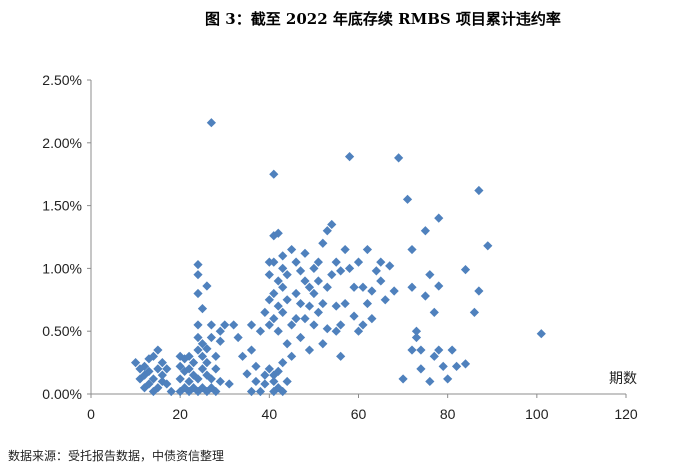 This screenshot has height=472, width=700. What do you see at coordinates (383, 19) in the screenshot?
I see `chart-title: 图 3：截至 2022 年底存续 RMBS 项目累计违约率` at bounding box center [383, 19].